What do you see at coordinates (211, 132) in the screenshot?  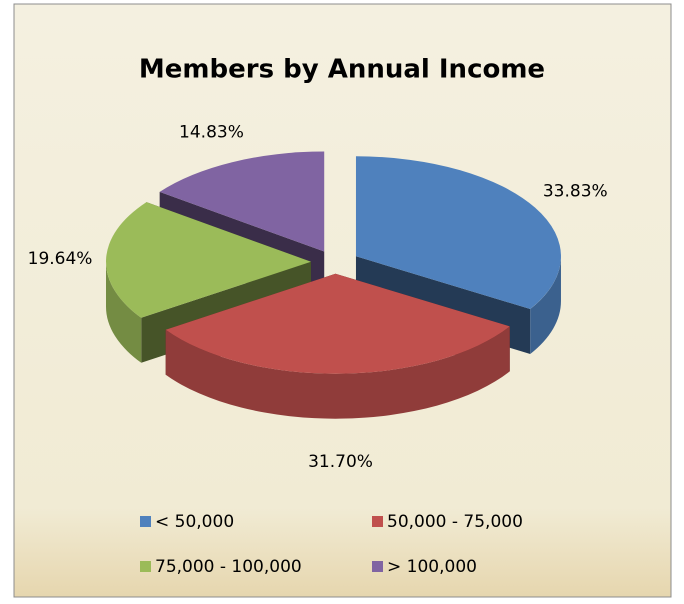 I see `data-label: 14.83%` at bounding box center [211, 132].